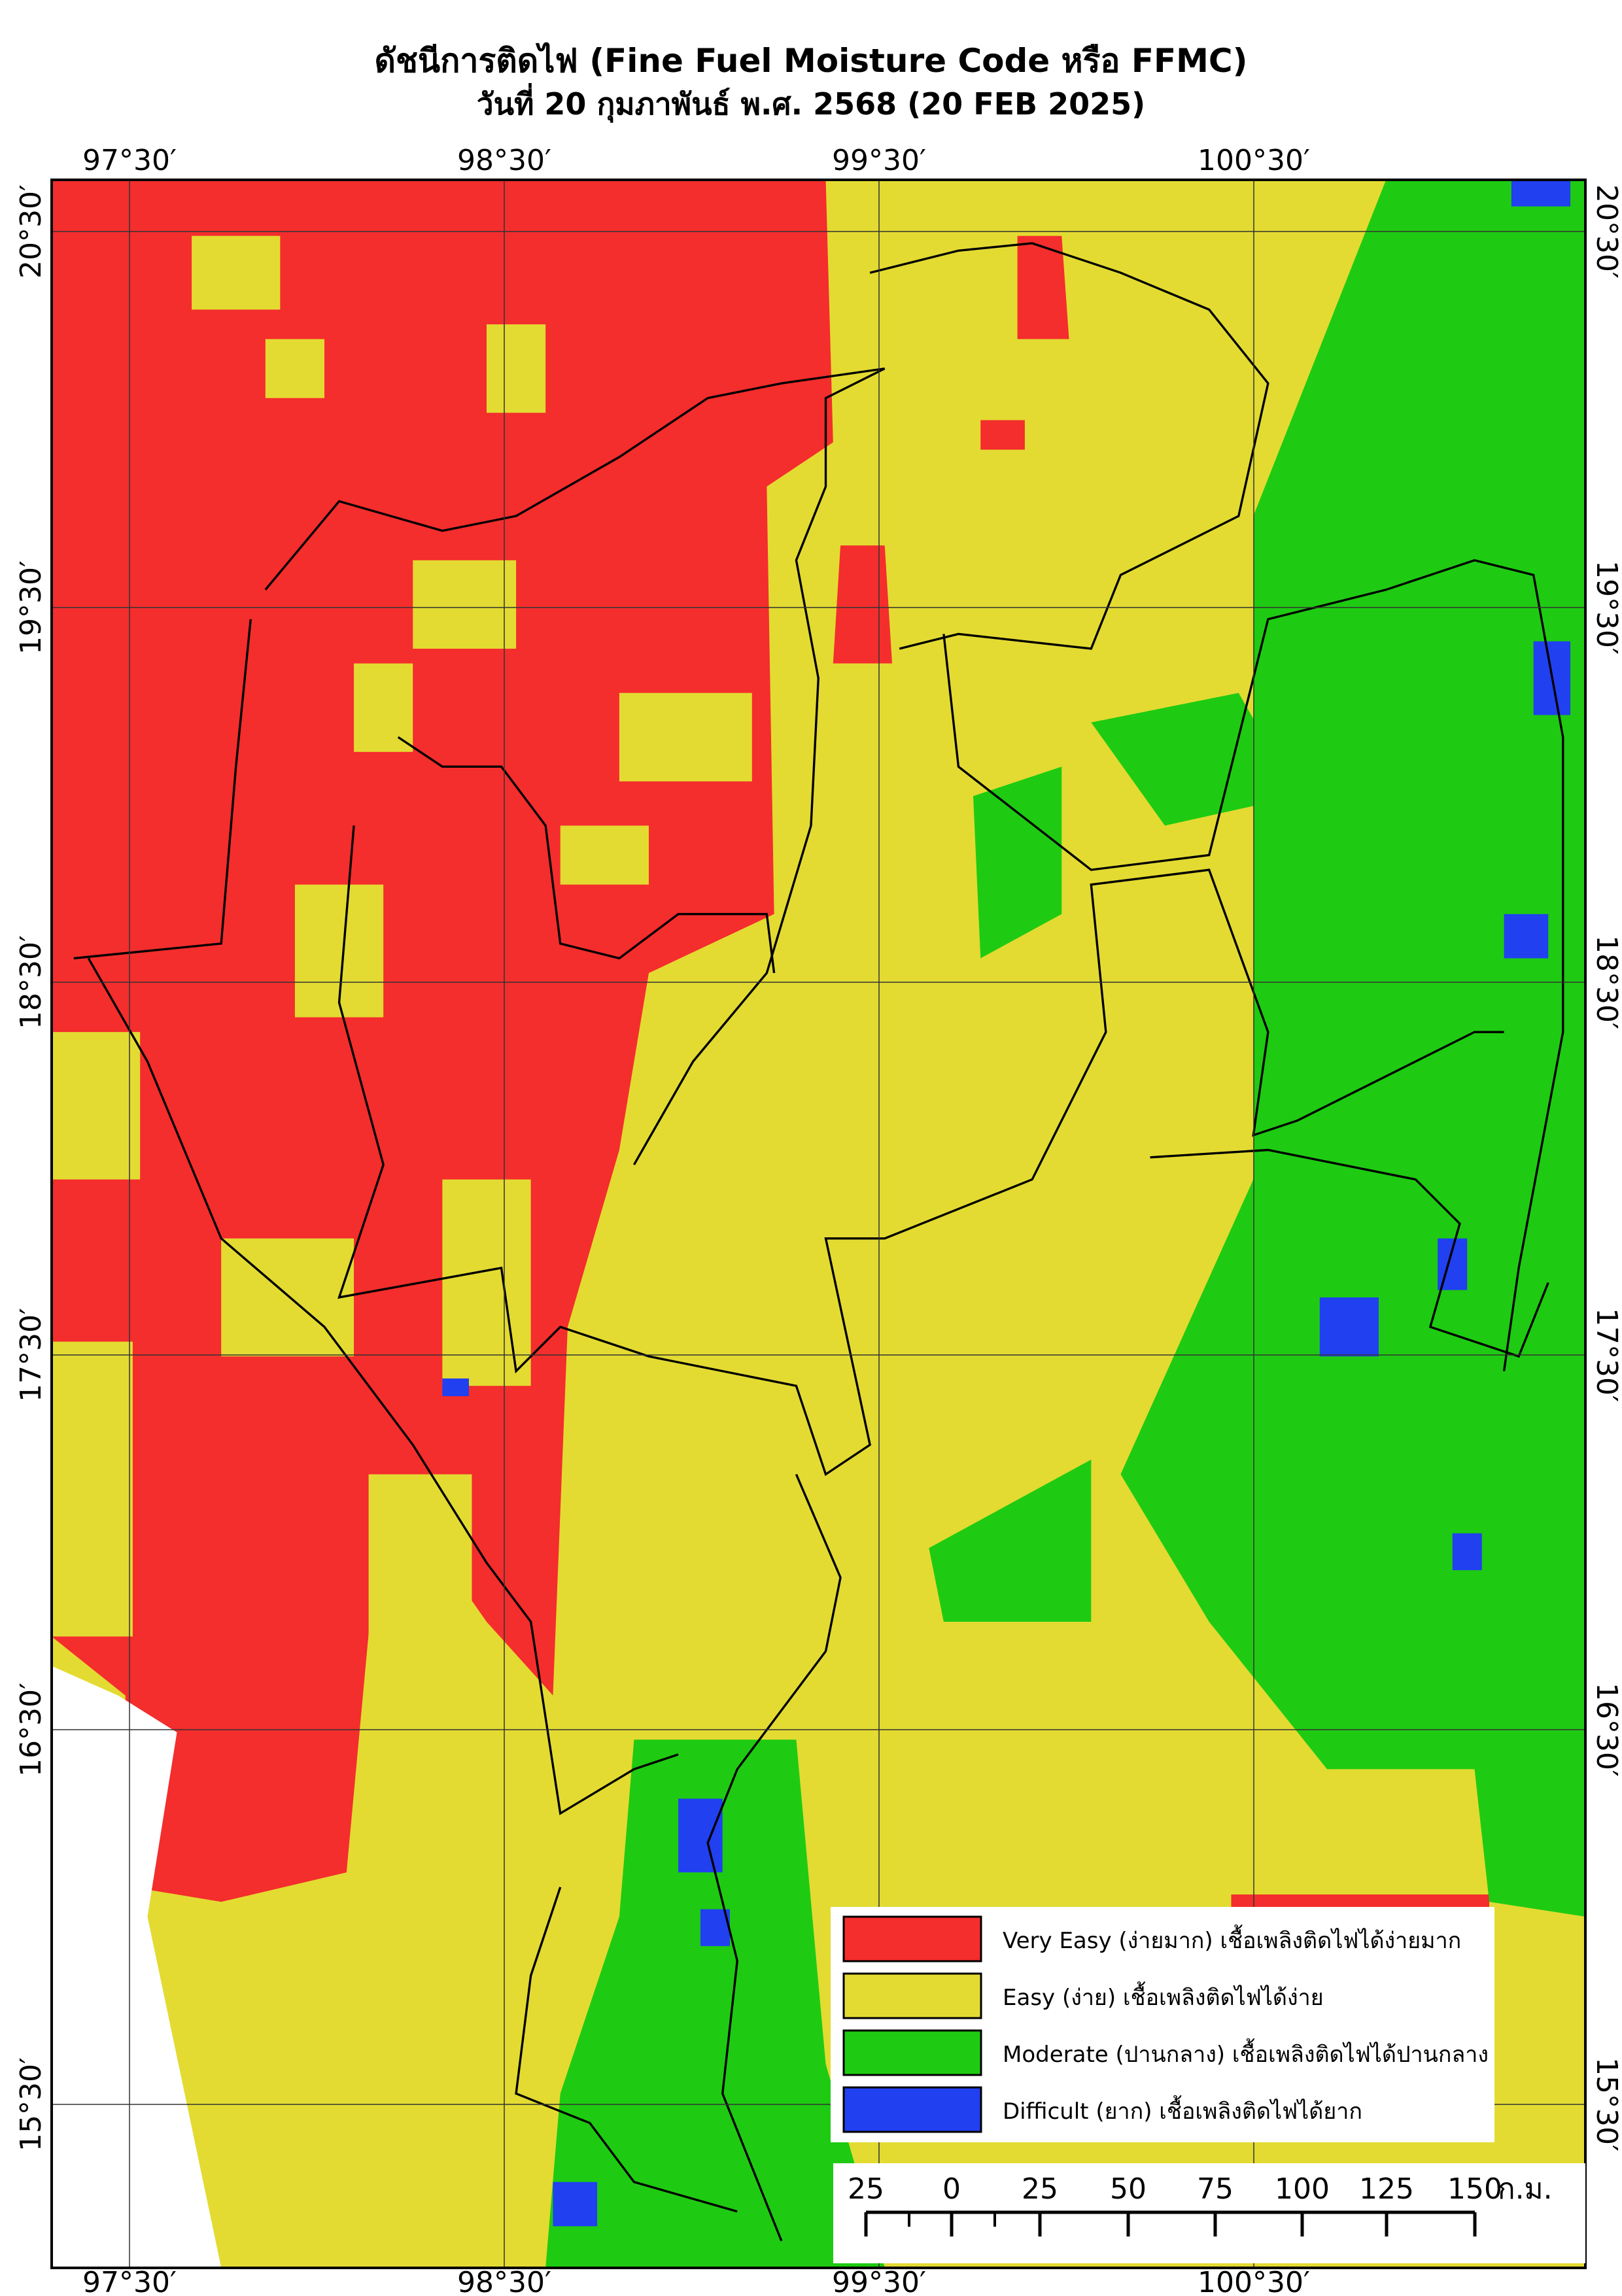 The height and width of the screenshot is (2296, 1622). What do you see at coordinates (1526, 2189) in the screenshot?
I see `scale-unit: ก.ม.` at bounding box center [1526, 2189].